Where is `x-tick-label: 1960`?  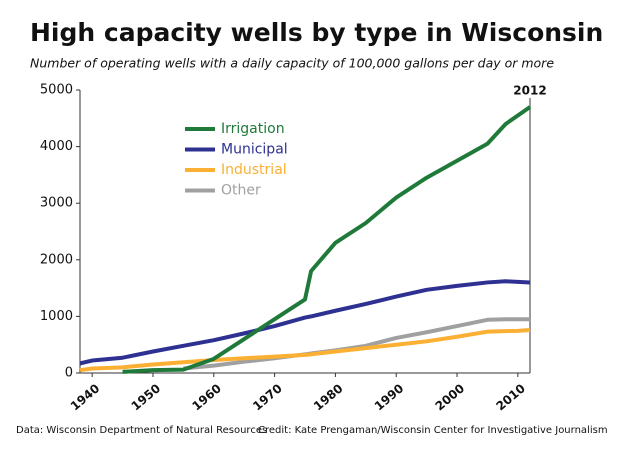 x-tick-label: 1960 is located at coordinates (206, 397).